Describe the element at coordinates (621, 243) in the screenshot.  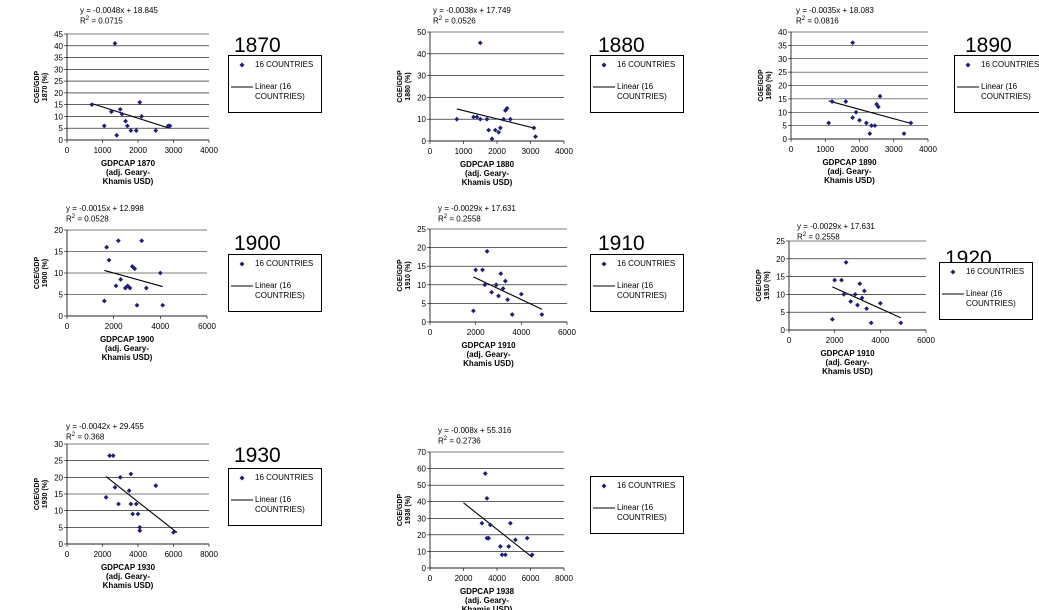
I see `year-label: 1910` at that location.